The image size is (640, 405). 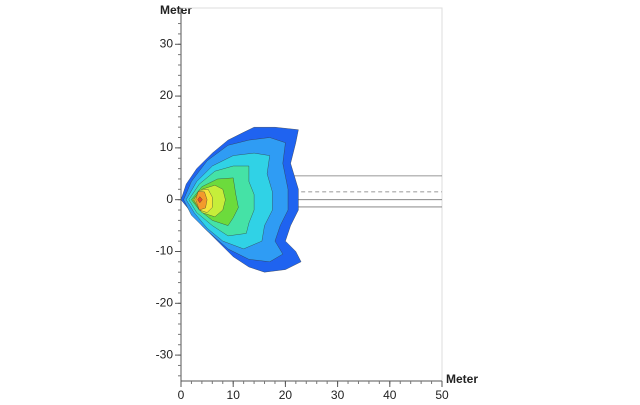 What do you see at coordinates (181, 395) in the screenshot?
I see `x-tick-label: 0` at bounding box center [181, 395].